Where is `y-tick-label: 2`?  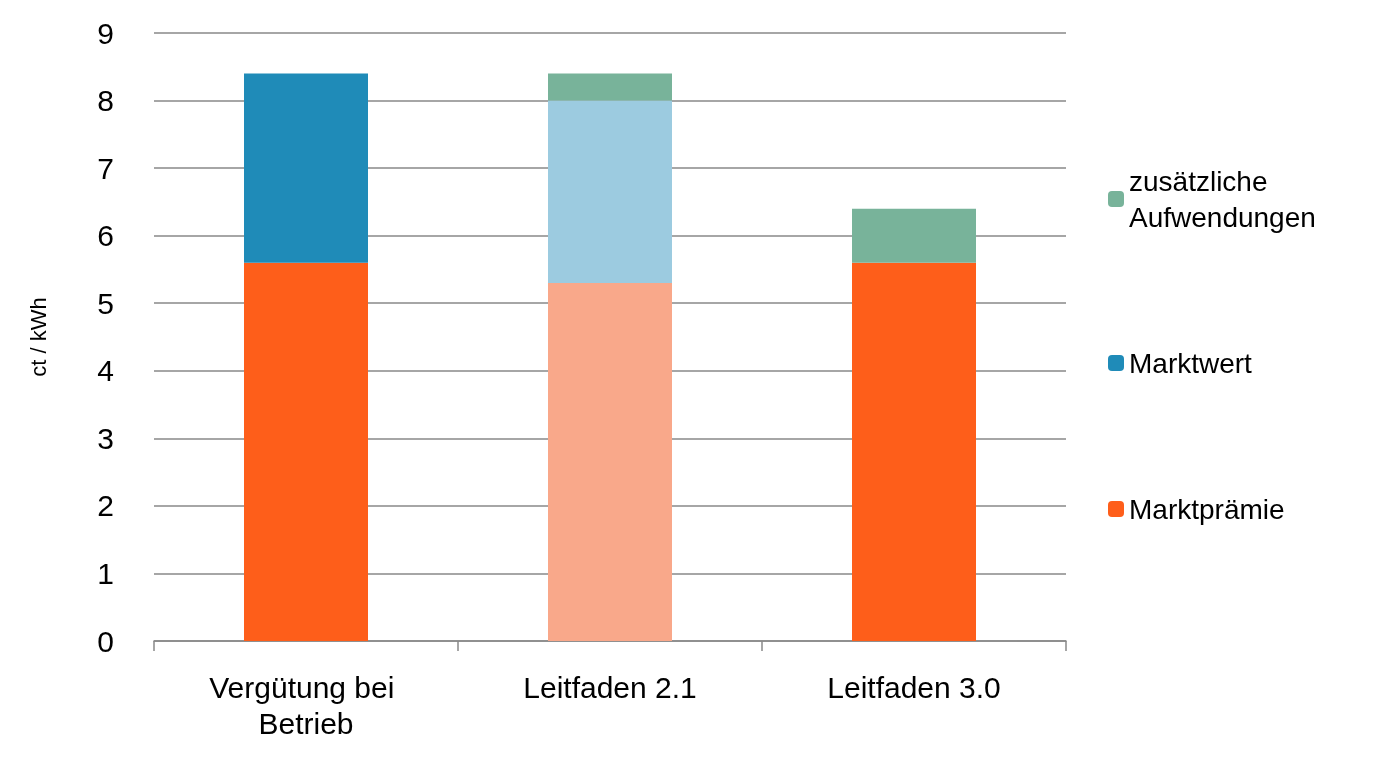
y-tick-label: 2 is located at coordinates (105, 506).